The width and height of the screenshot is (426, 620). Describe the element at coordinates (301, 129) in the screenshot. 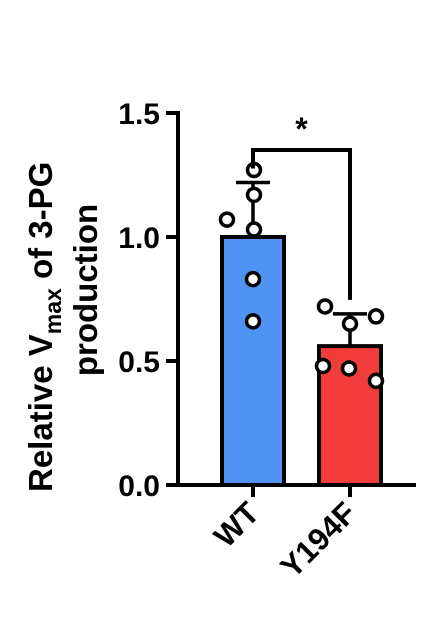

I see `significance-marker: *` at that location.